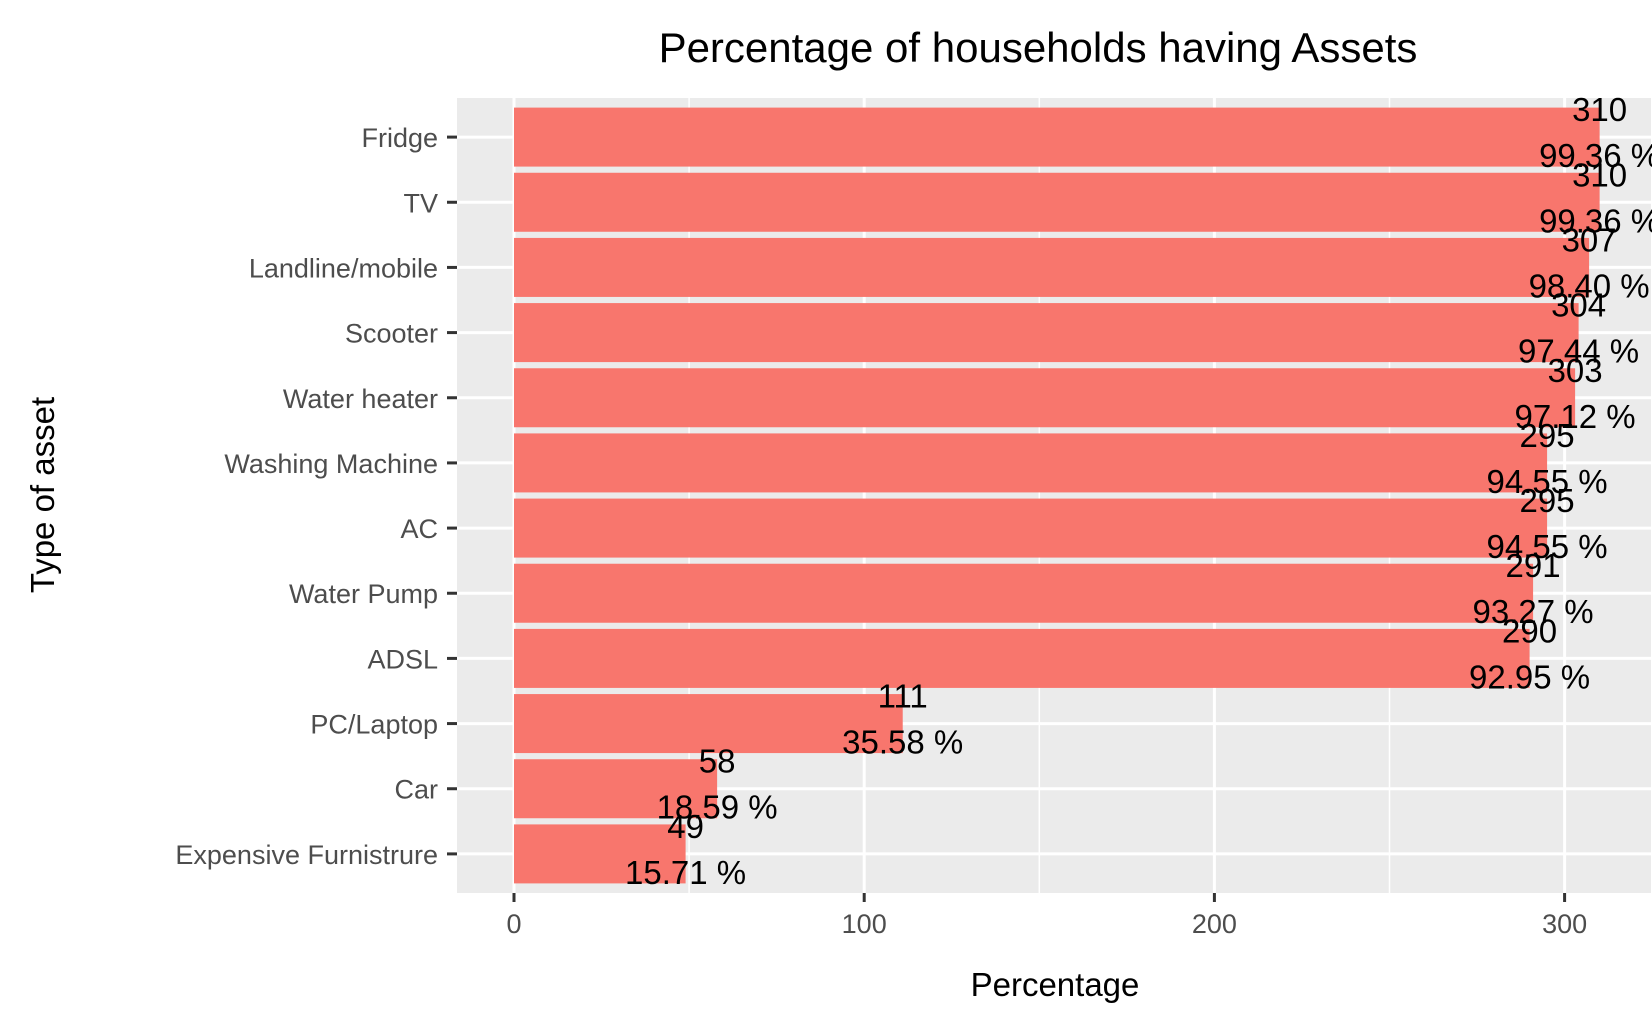  What do you see at coordinates (306, 855) in the screenshot?
I see `y-tick-label: Expensive Furnistrure` at bounding box center [306, 855].